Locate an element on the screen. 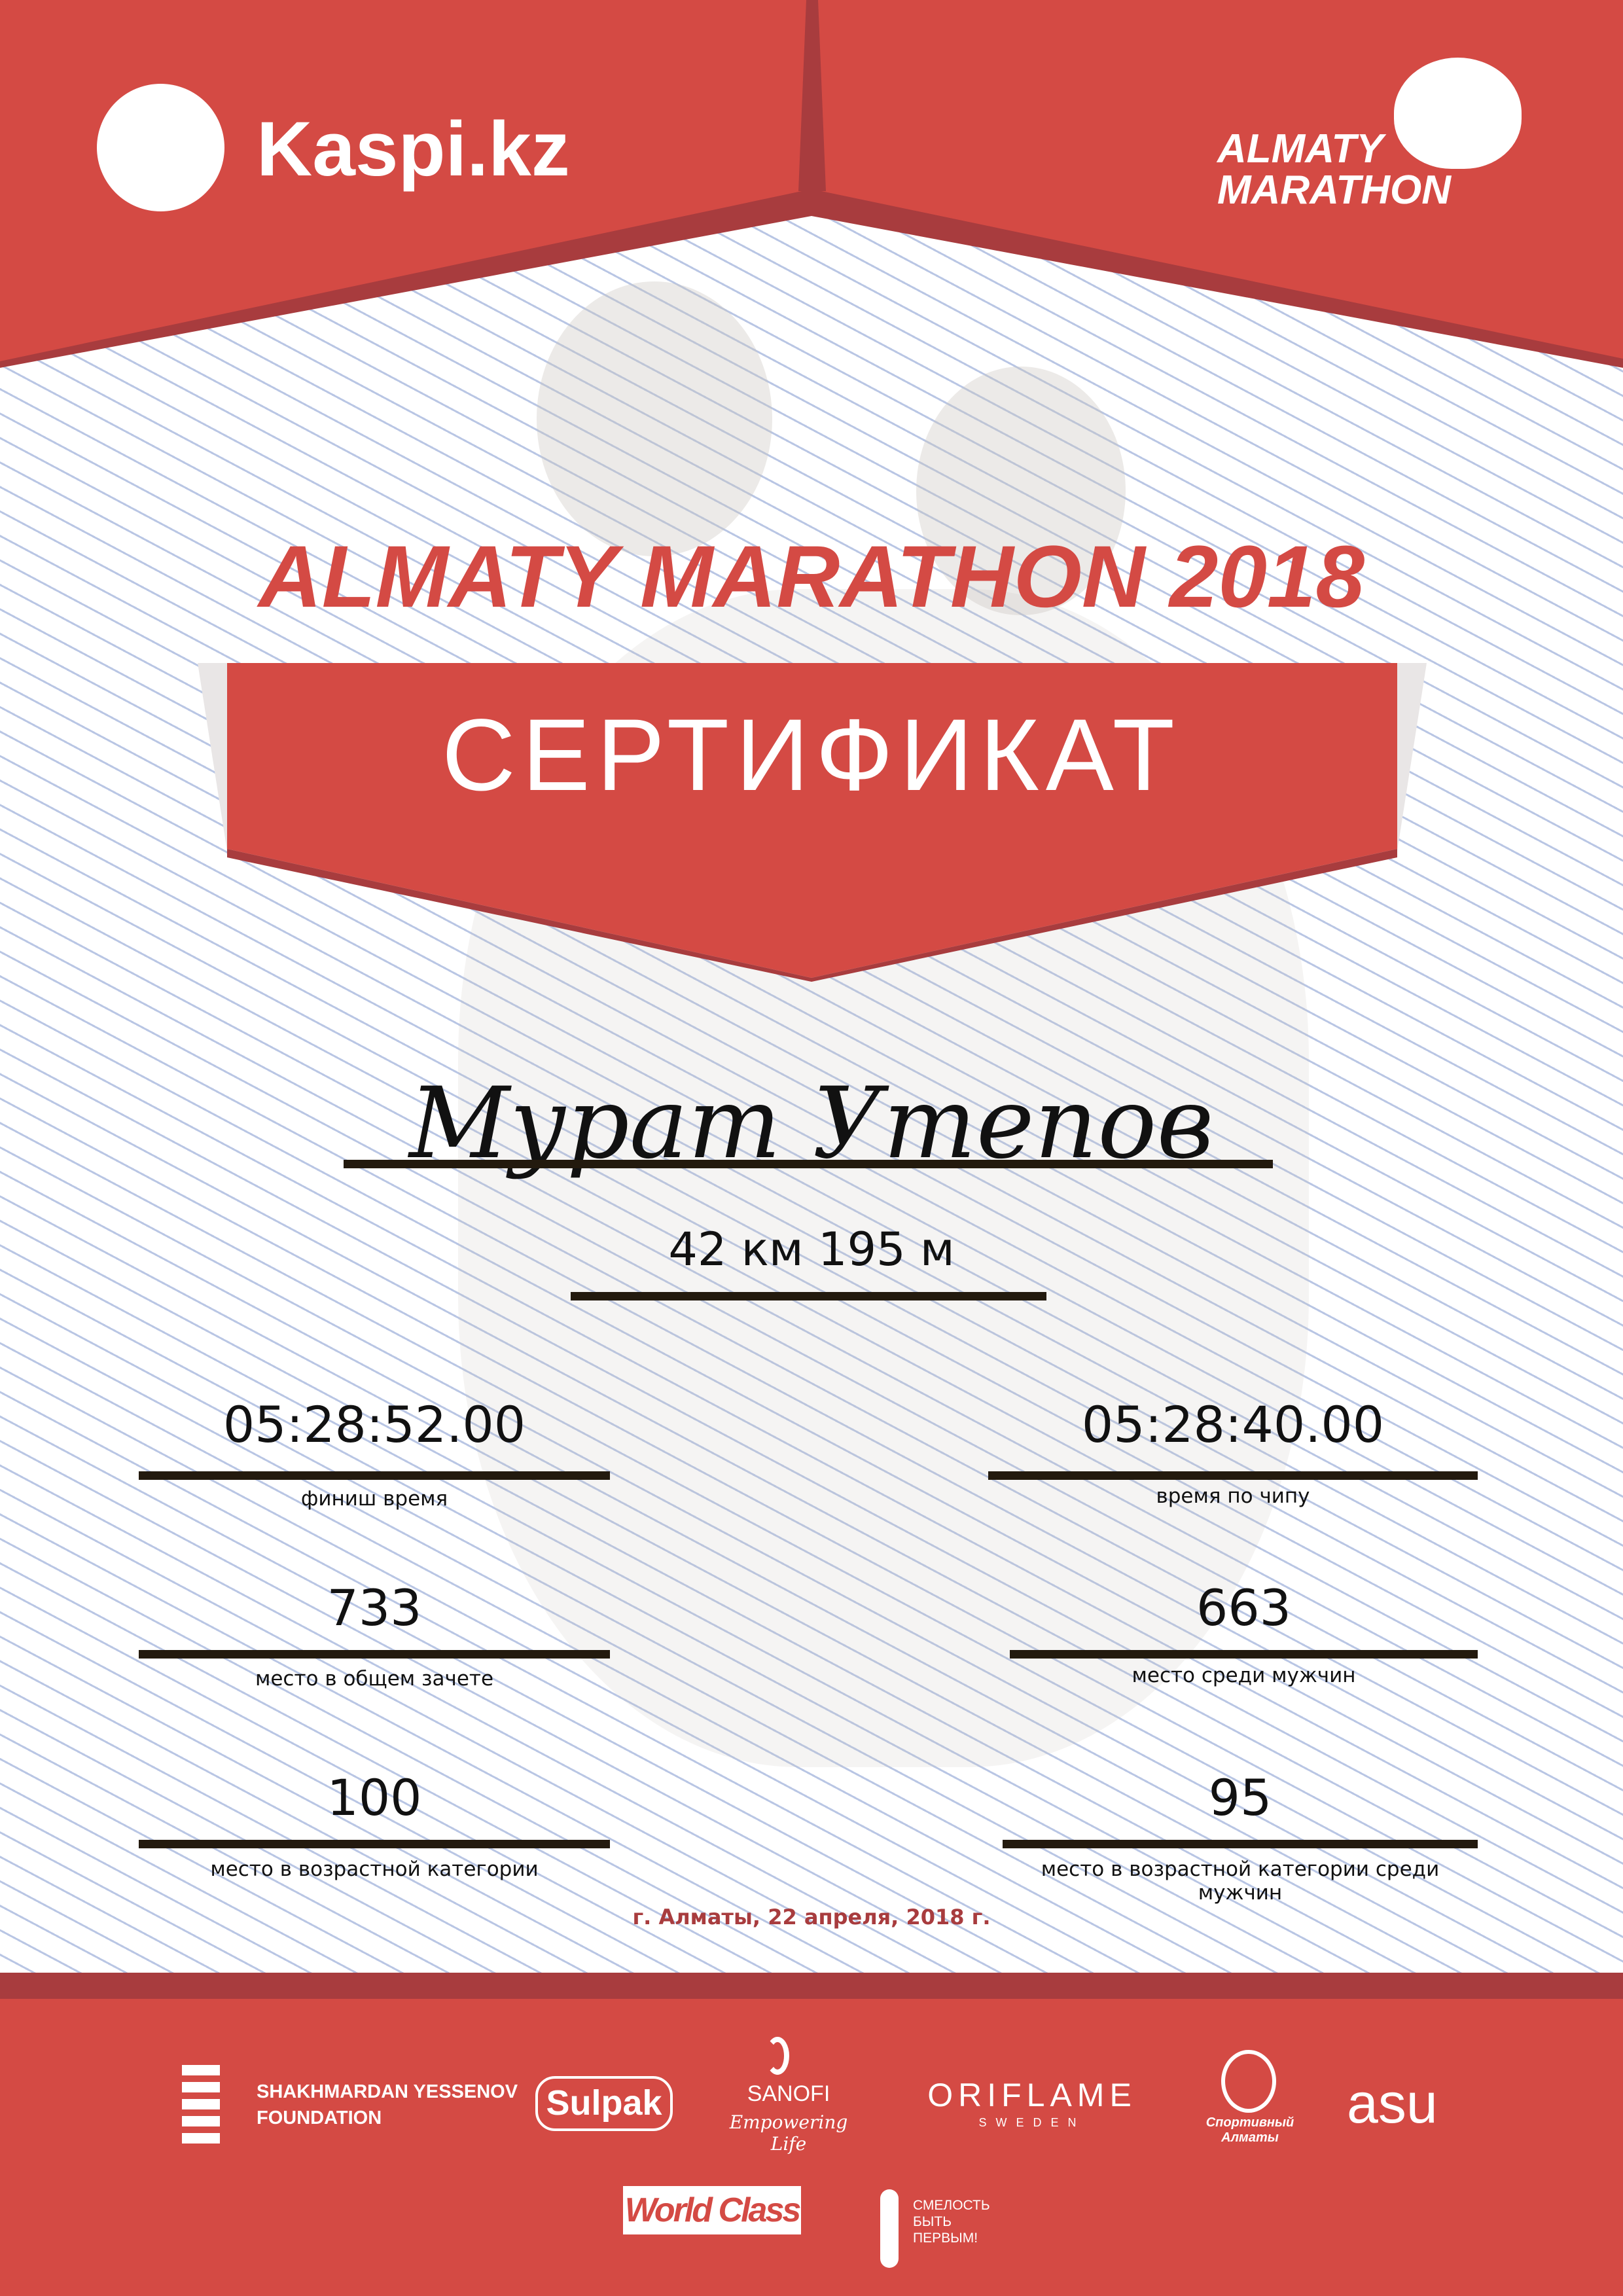  yessenov-text-2: FOUNDATION is located at coordinates (319, 2118).